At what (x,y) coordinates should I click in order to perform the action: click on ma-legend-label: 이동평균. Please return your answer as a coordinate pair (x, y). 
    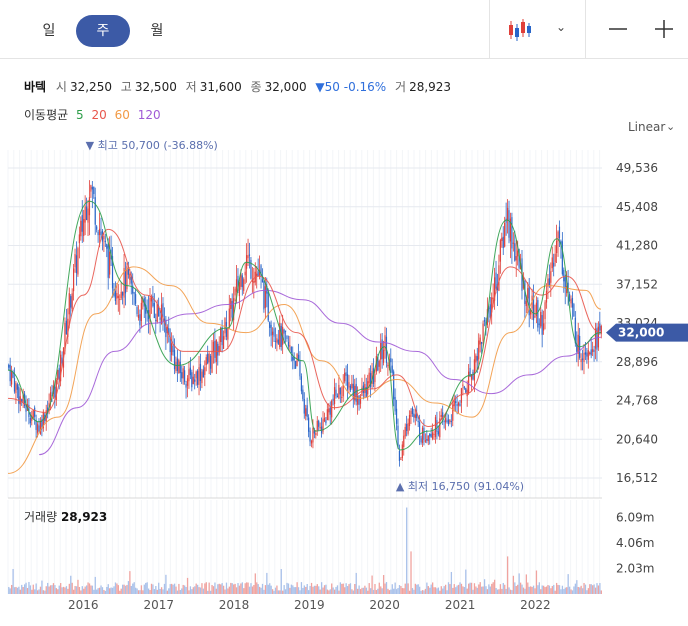
    Looking at the image, I should click on (46, 115).